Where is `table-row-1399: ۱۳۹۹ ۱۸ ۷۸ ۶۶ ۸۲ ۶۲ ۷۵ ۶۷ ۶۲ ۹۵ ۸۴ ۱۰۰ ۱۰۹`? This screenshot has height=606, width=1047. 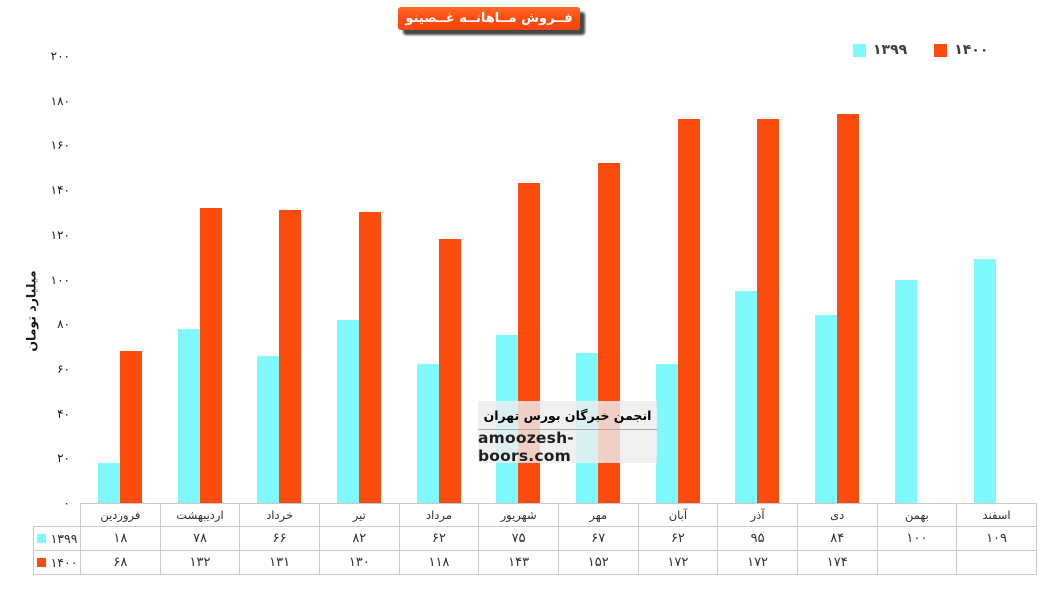 table-row-1399: ۱۳۹۹ ۱۸ ۷۸ ۶۶ ۸۲ ۶۲ ۷۵ ۶۷ ۶۲ ۹۵ ۸۴ ۱۰۰ ۱۰۹ is located at coordinates (535, 538).